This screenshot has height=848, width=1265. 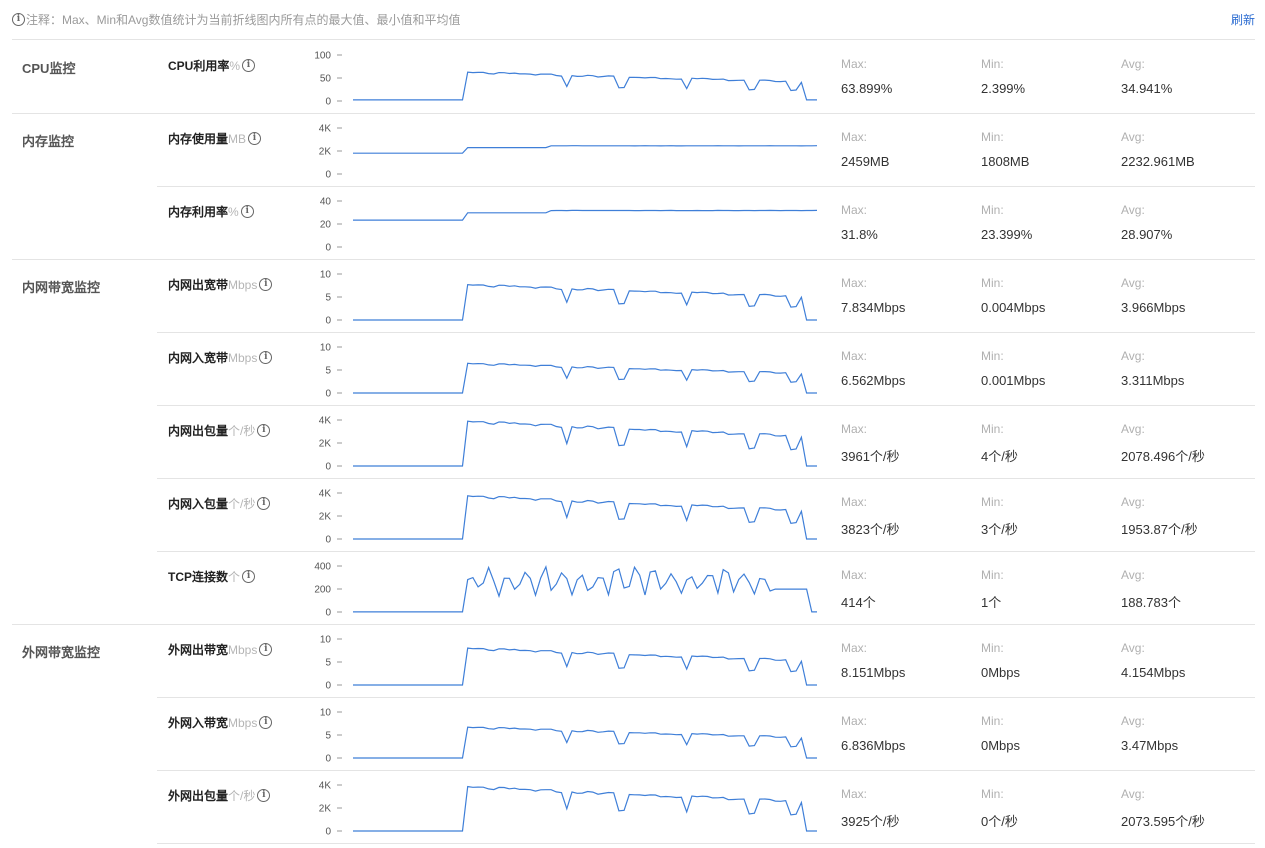 I want to click on stat-max-value: 3925个/秒, so click(x=870, y=821).